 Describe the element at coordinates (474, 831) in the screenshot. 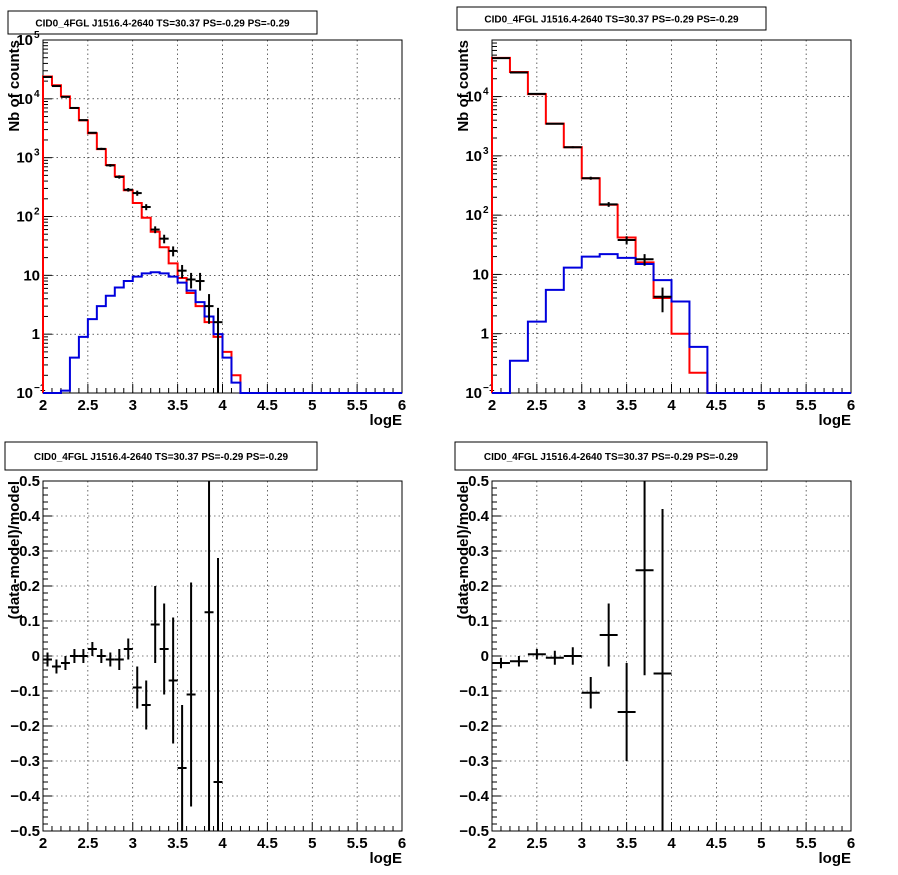

I see `y-tick-label: −0.5` at that location.